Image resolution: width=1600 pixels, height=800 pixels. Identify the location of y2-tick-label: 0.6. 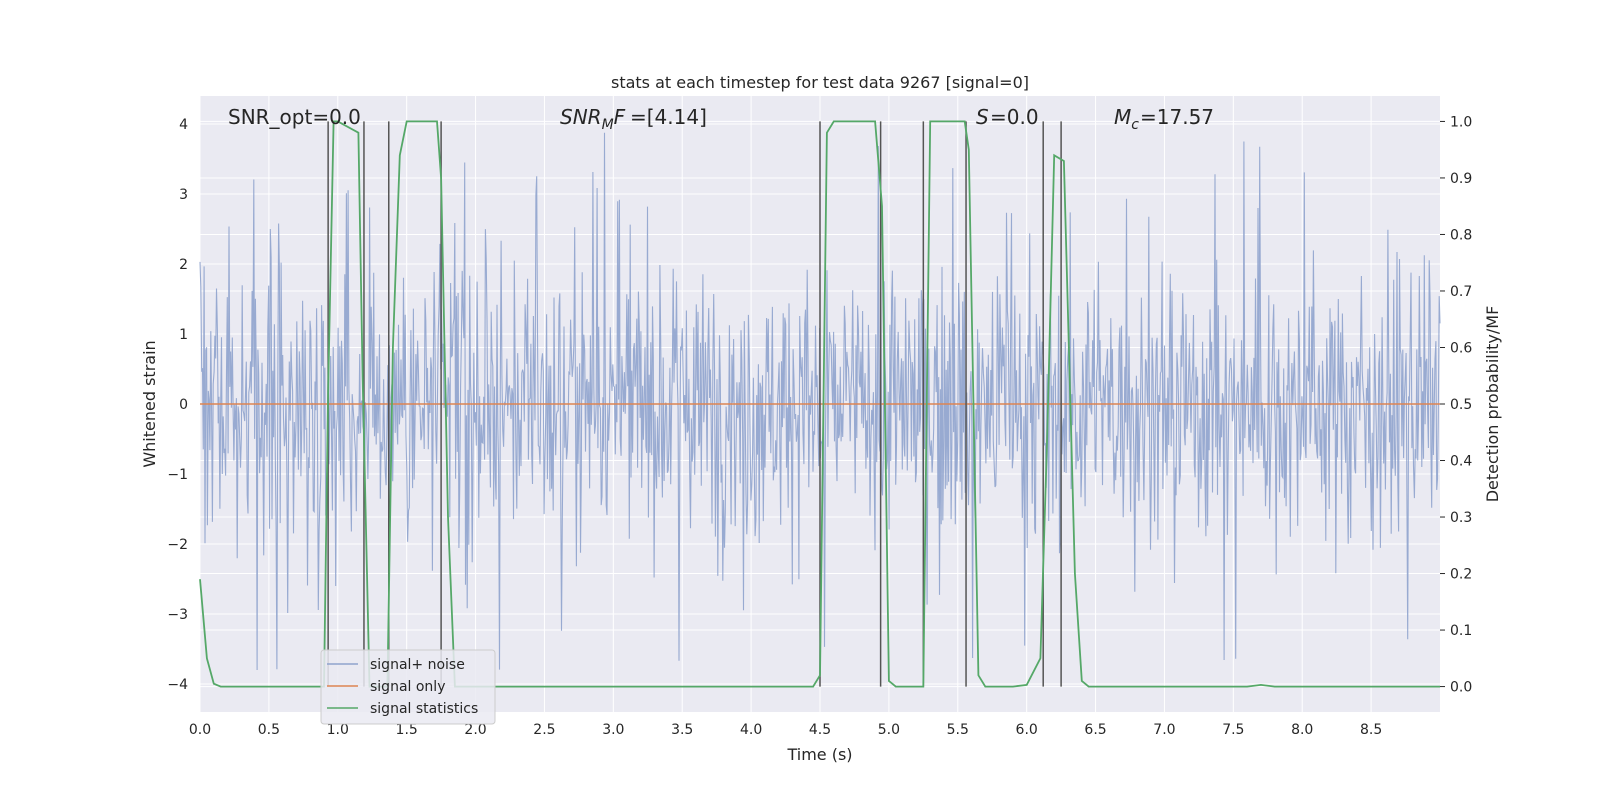
(1461, 348).